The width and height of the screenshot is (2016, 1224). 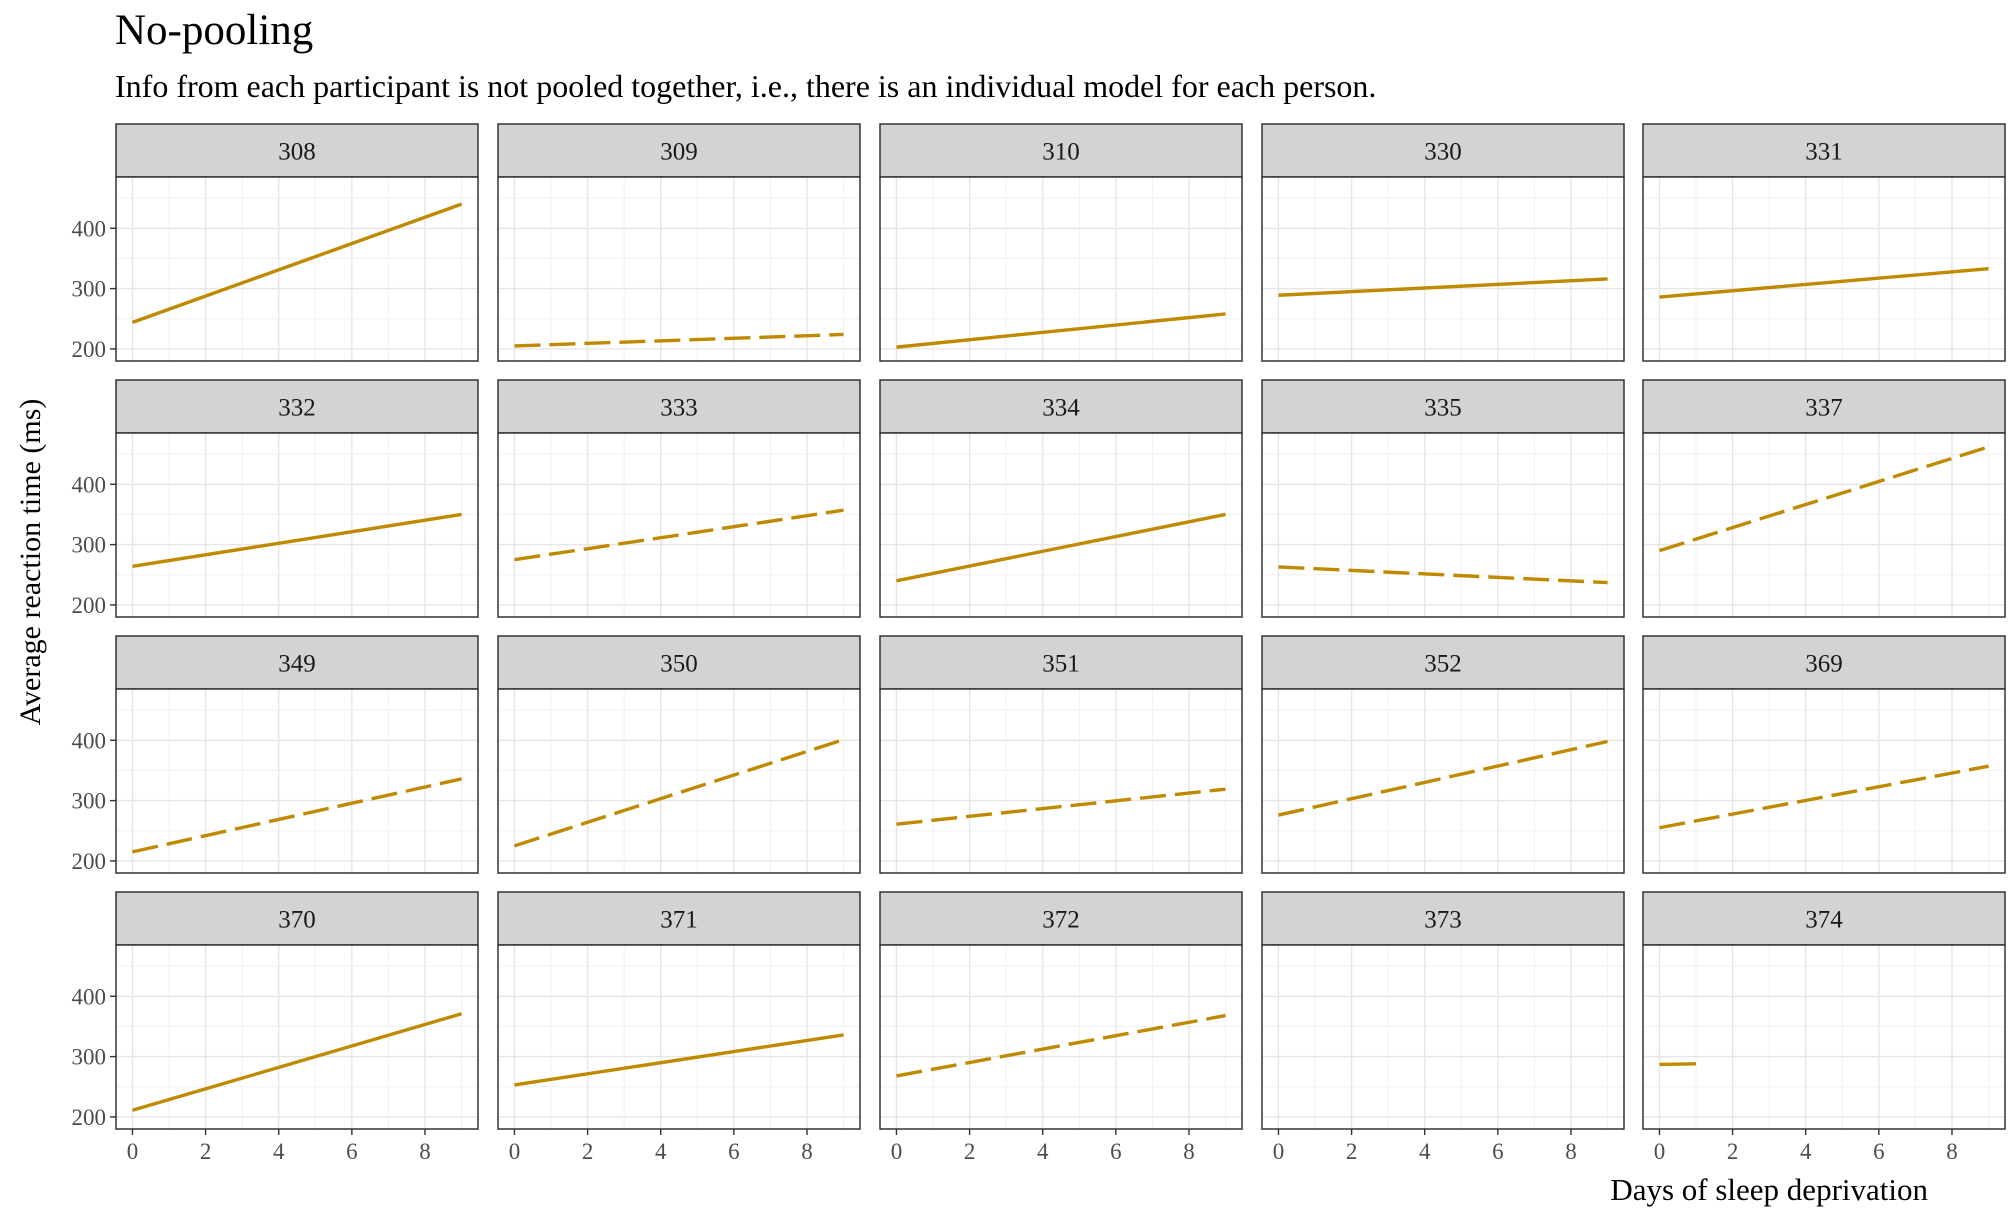 I want to click on facet-label: 370, so click(x=297, y=920).